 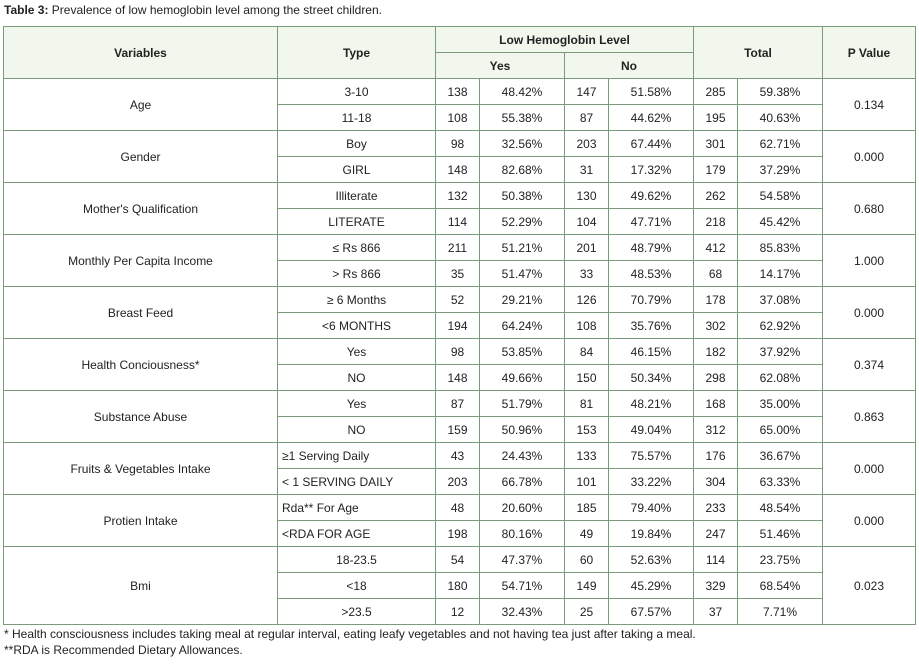 I want to click on yes-count-cell: 108, so click(x=457, y=117).